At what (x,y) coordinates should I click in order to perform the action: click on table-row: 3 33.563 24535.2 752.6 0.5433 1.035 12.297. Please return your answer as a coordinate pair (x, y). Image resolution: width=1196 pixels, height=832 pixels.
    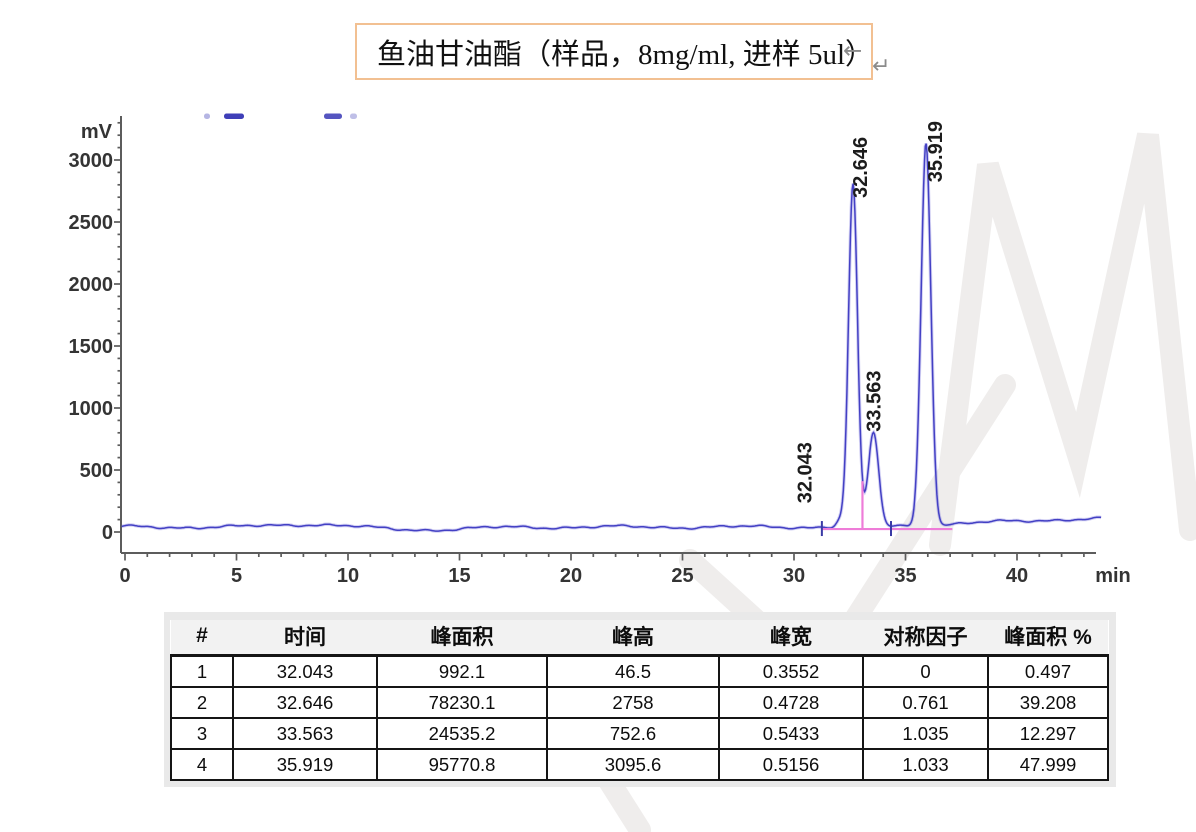
    Looking at the image, I should click on (639, 733).